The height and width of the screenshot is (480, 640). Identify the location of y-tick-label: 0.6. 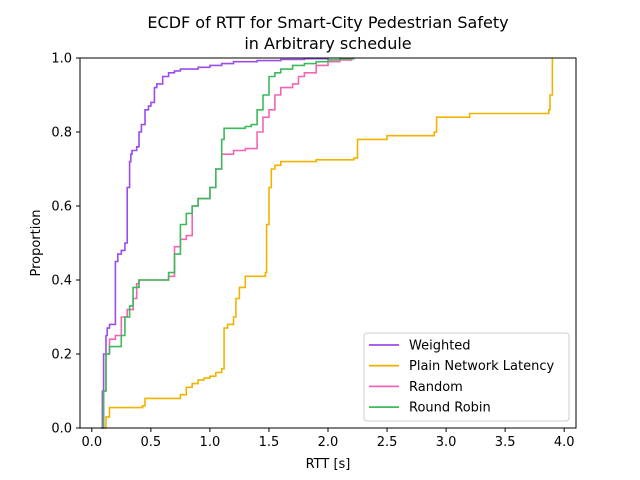
(61, 207).